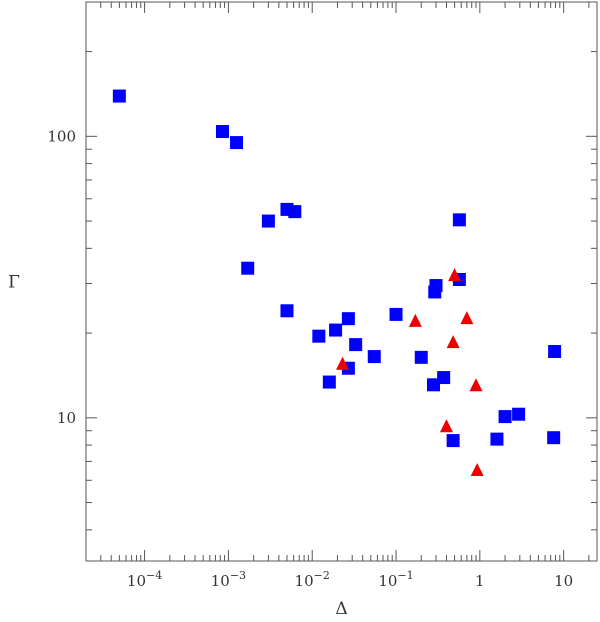 This screenshot has height=622, width=600. What do you see at coordinates (14, 283) in the screenshot?
I see `y-axis-label: Γ` at bounding box center [14, 283].